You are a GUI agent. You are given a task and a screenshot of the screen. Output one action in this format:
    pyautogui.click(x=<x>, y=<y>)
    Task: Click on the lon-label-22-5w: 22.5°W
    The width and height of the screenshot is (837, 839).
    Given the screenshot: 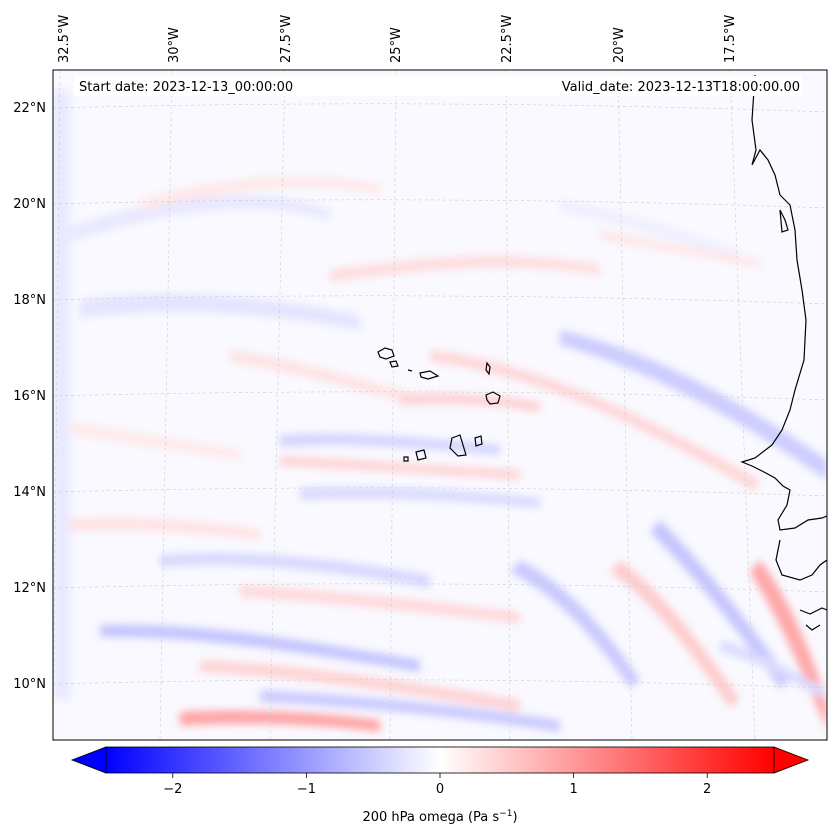 What is the action you would take?
    pyautogui.click(x=507, y=39)
    